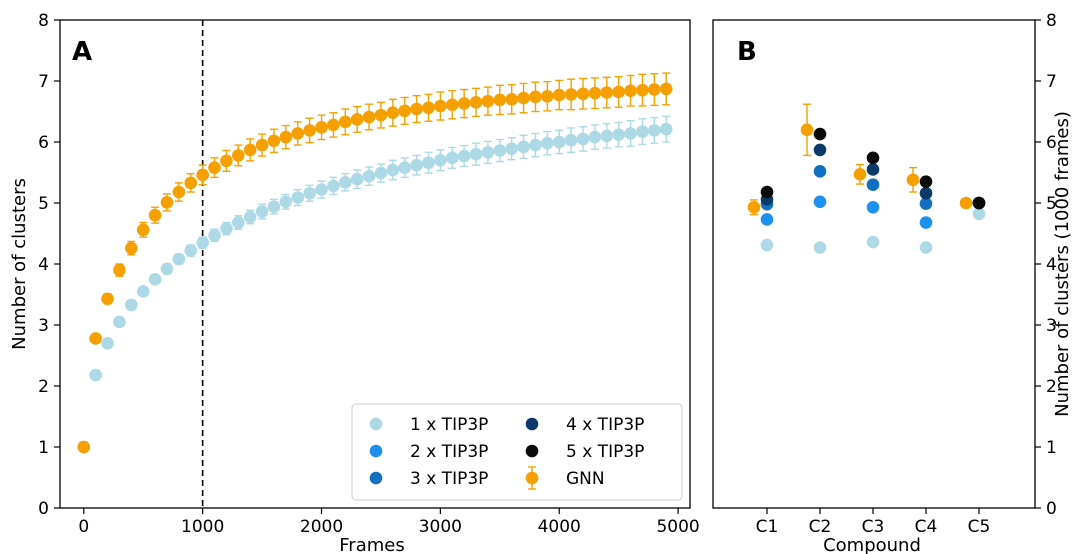 This screenshot has width=1077, height=554. Describe the element at coordinates (585, 479) in the screenshot. I see `legend-label: GNN` at that location.